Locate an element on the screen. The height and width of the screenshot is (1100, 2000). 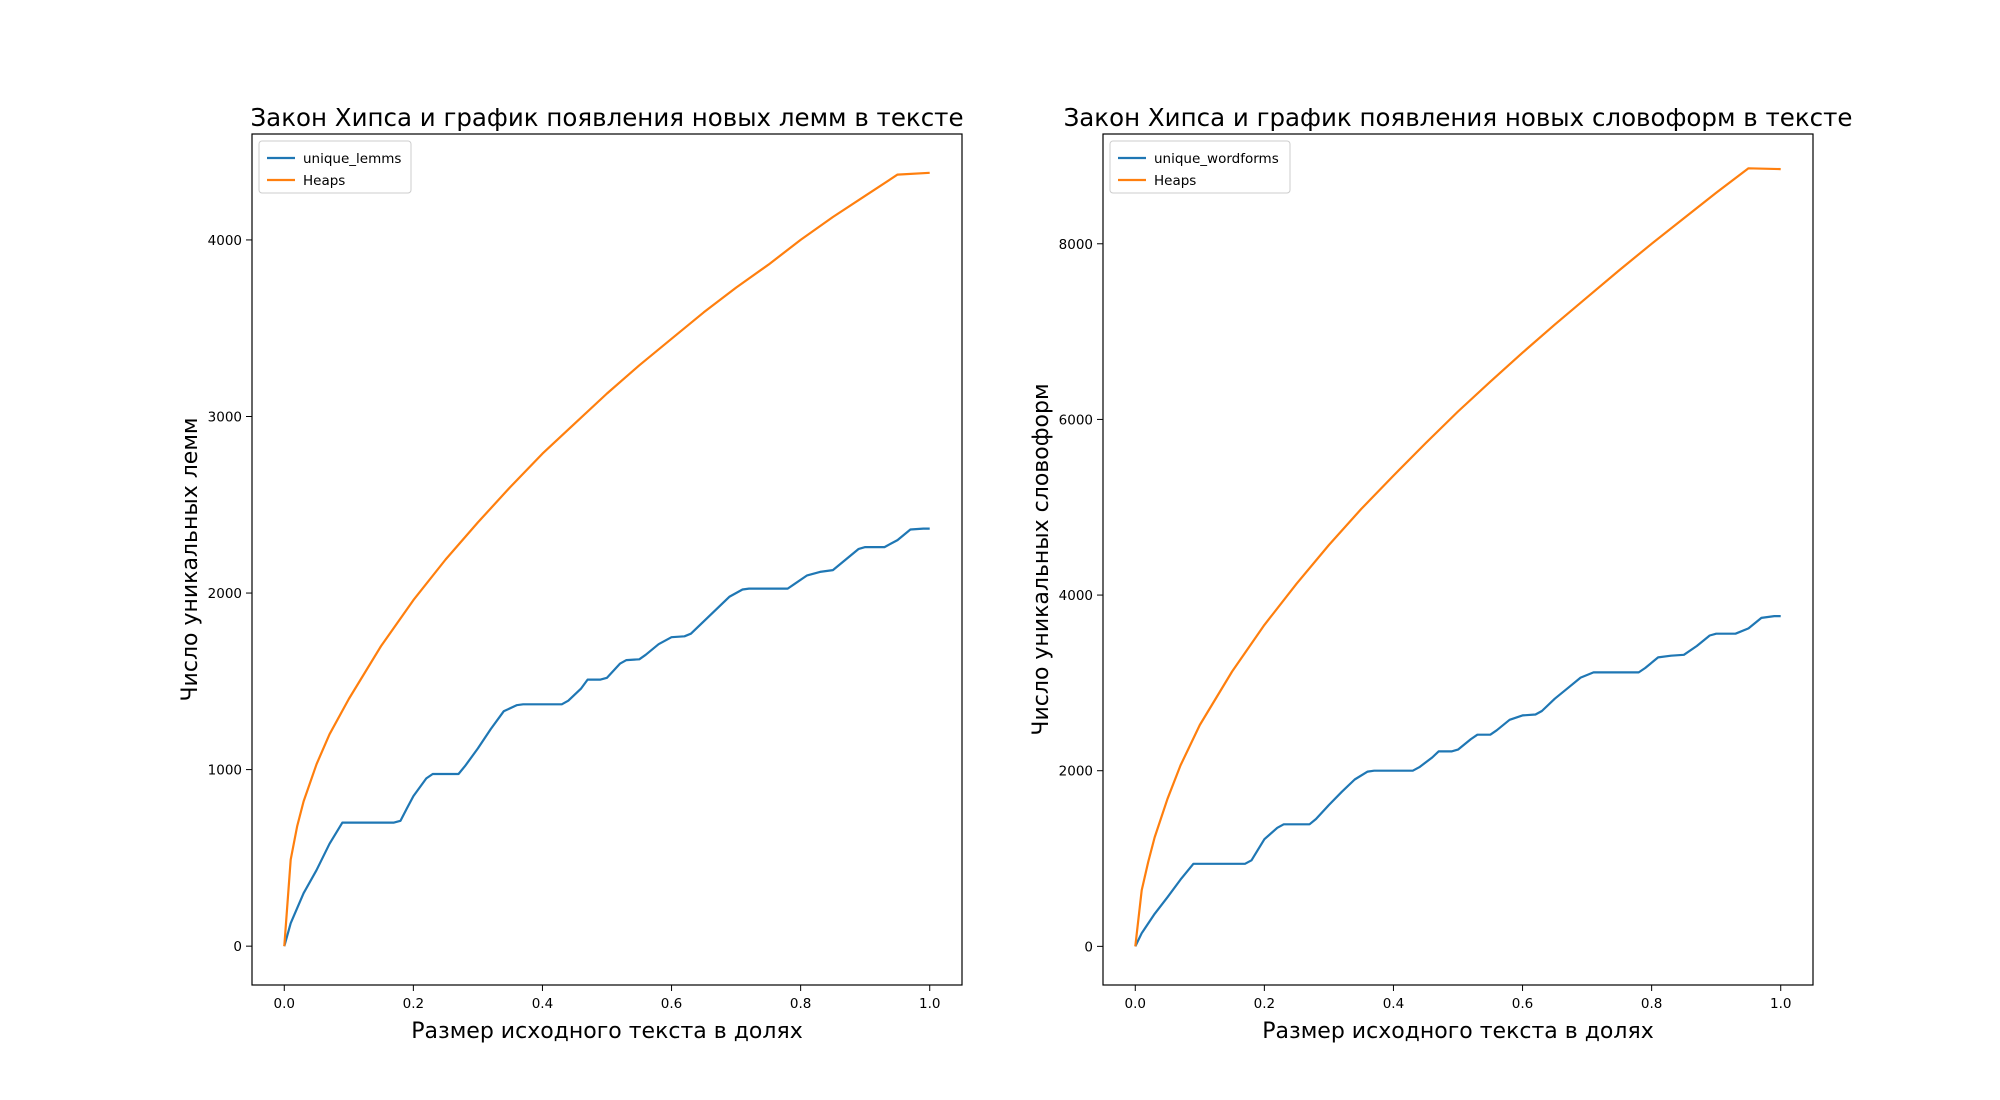
chart-1-y-axis-label: Число уникальных лемм is located at coordinates (190, 559).